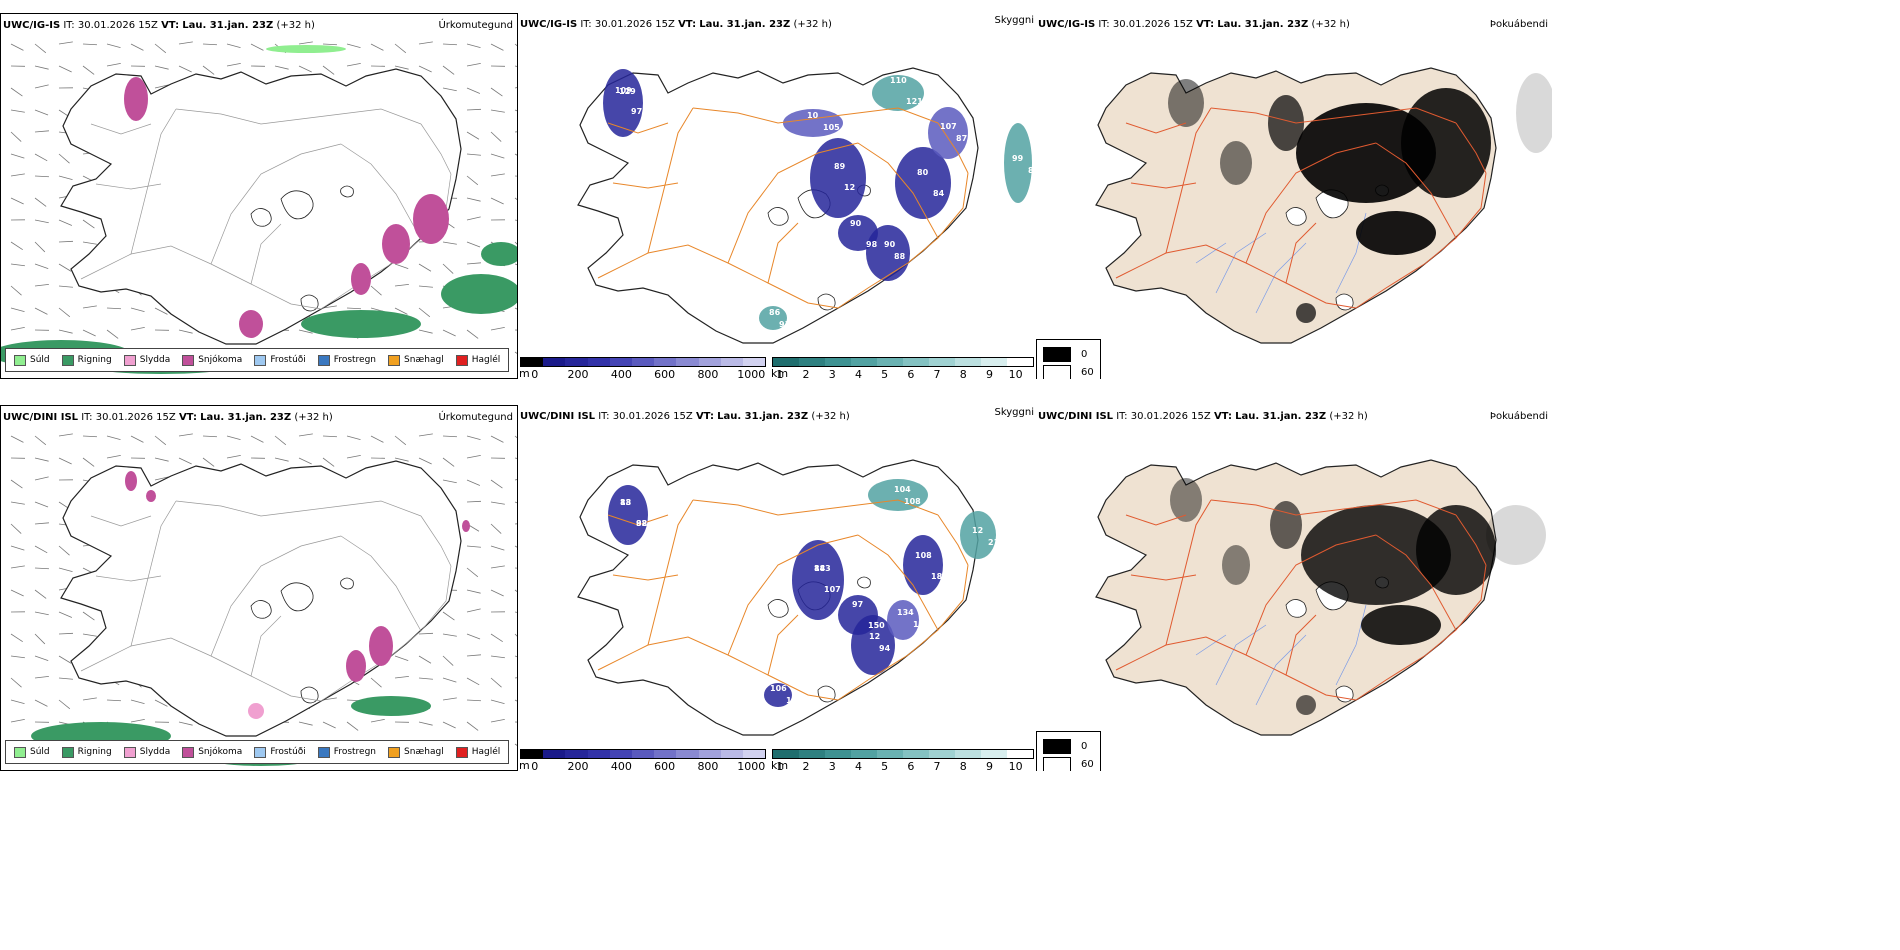 The height and width of the screenshot is (950, 1900). Describe the element at coordinates (32, 752) in the screenshot. I see `legend-item: Súld` at that location.